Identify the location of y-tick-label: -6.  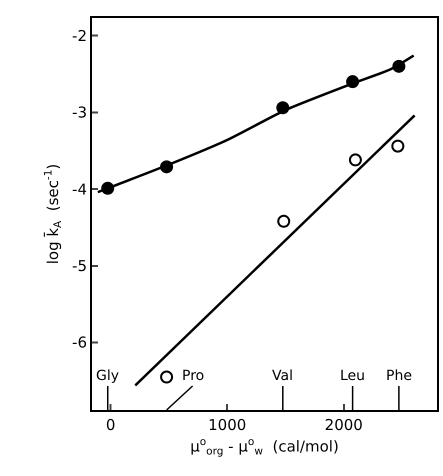
(79, 343).